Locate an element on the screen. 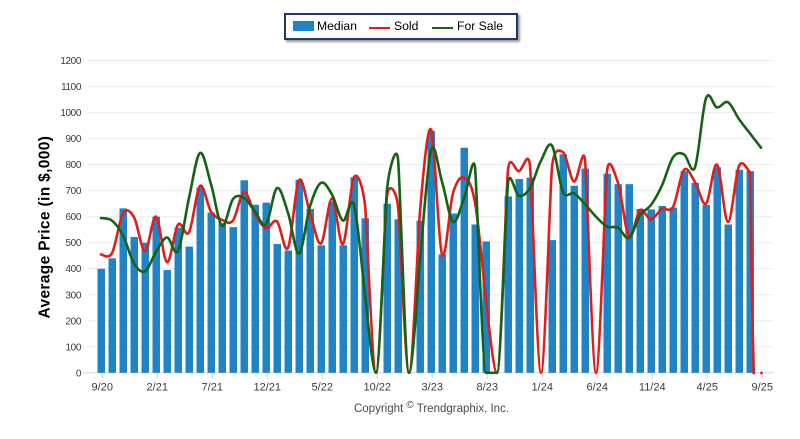 The height and width of the screenshot is (439, 800). svg-text: 9/25 is located at coordinates (762, 388).